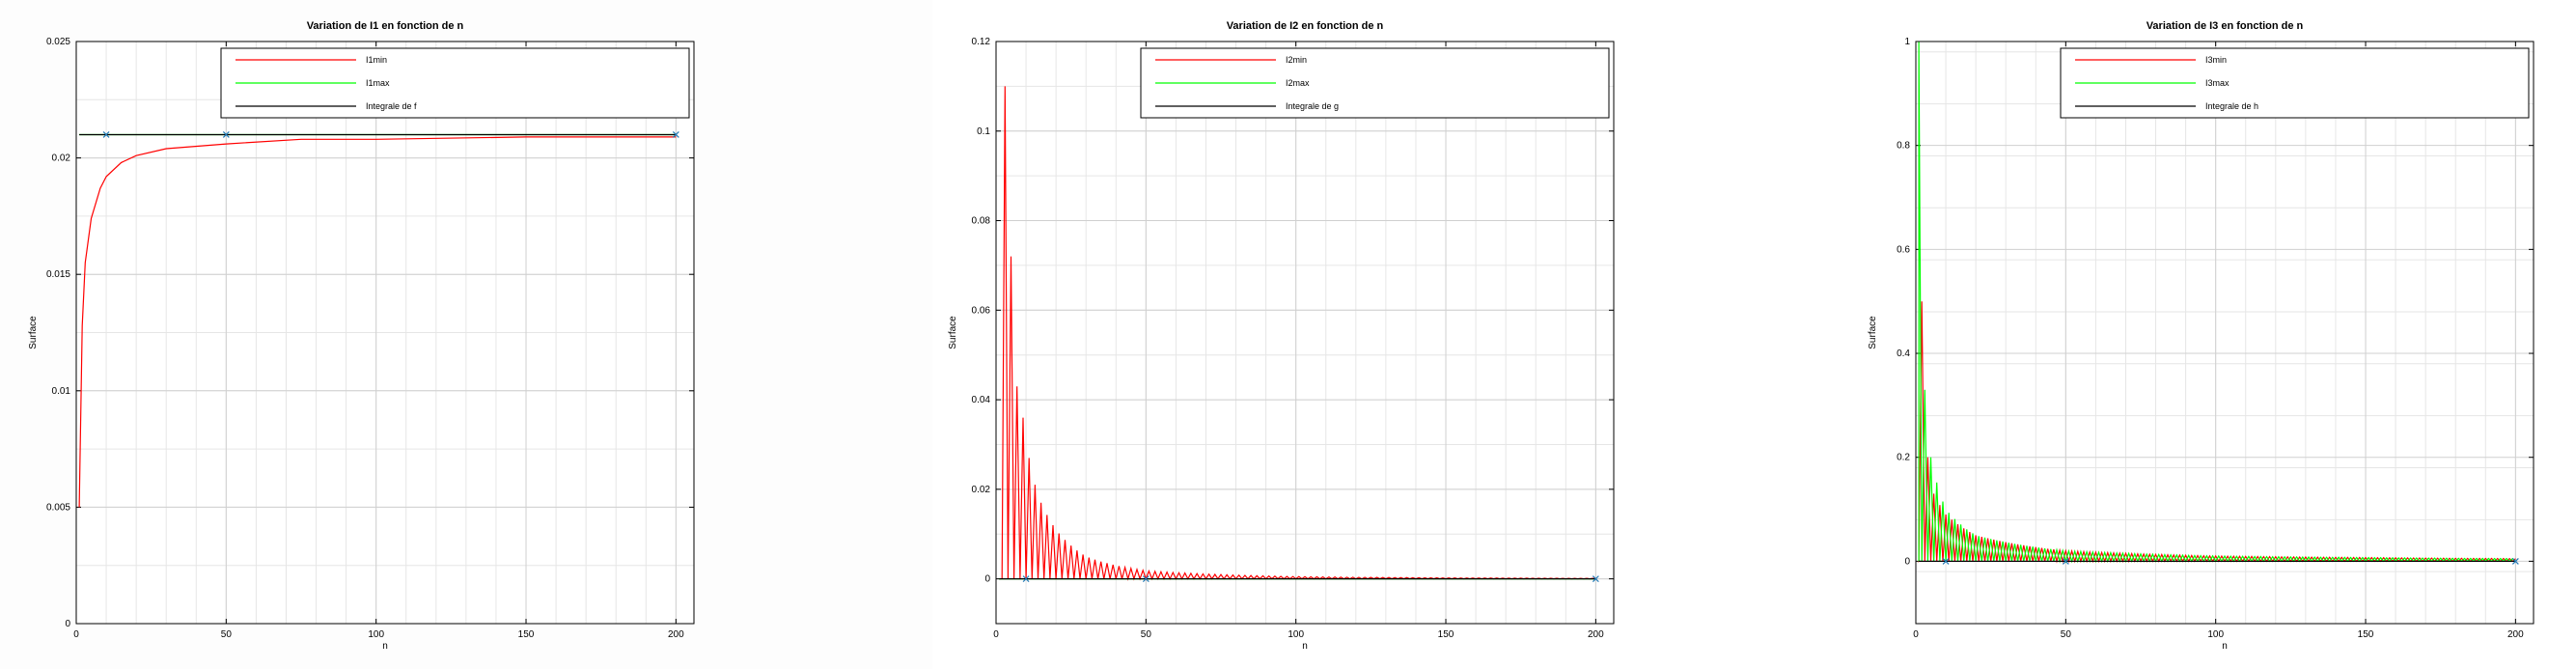 This screenshot has width=2576, height=669. Describe the element at coordinates (1305, 26) in the screenshot. I see `chart-title: Variation de I2 en fonction de n` at that location.